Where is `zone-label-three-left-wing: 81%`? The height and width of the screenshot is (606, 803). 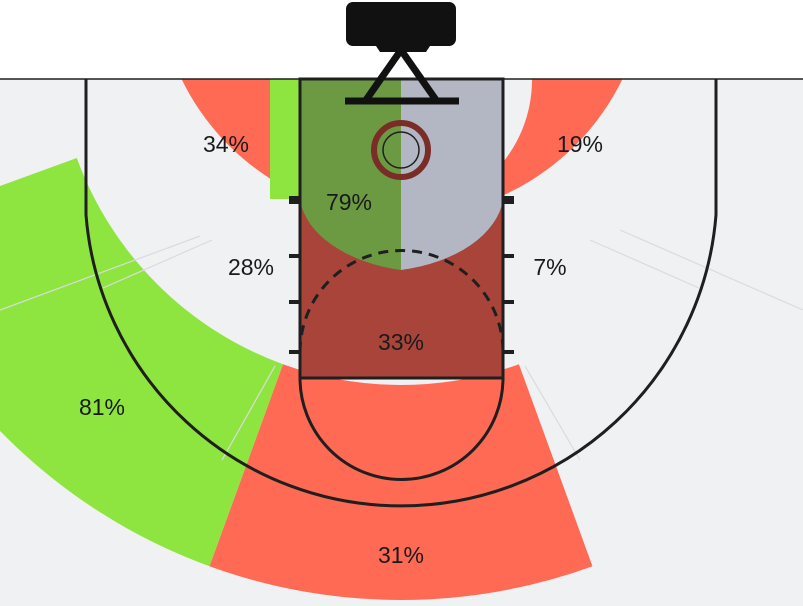
zone-label-three-left-wing: 81% is located at coordinates (102, 407).